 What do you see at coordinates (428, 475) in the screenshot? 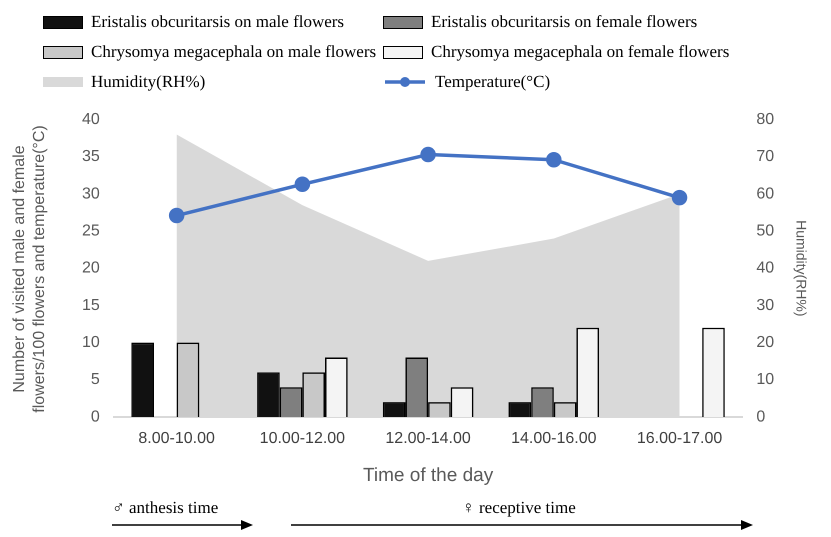
I see `x-axis-title: Time of the day` at bounding box center [428, 475].